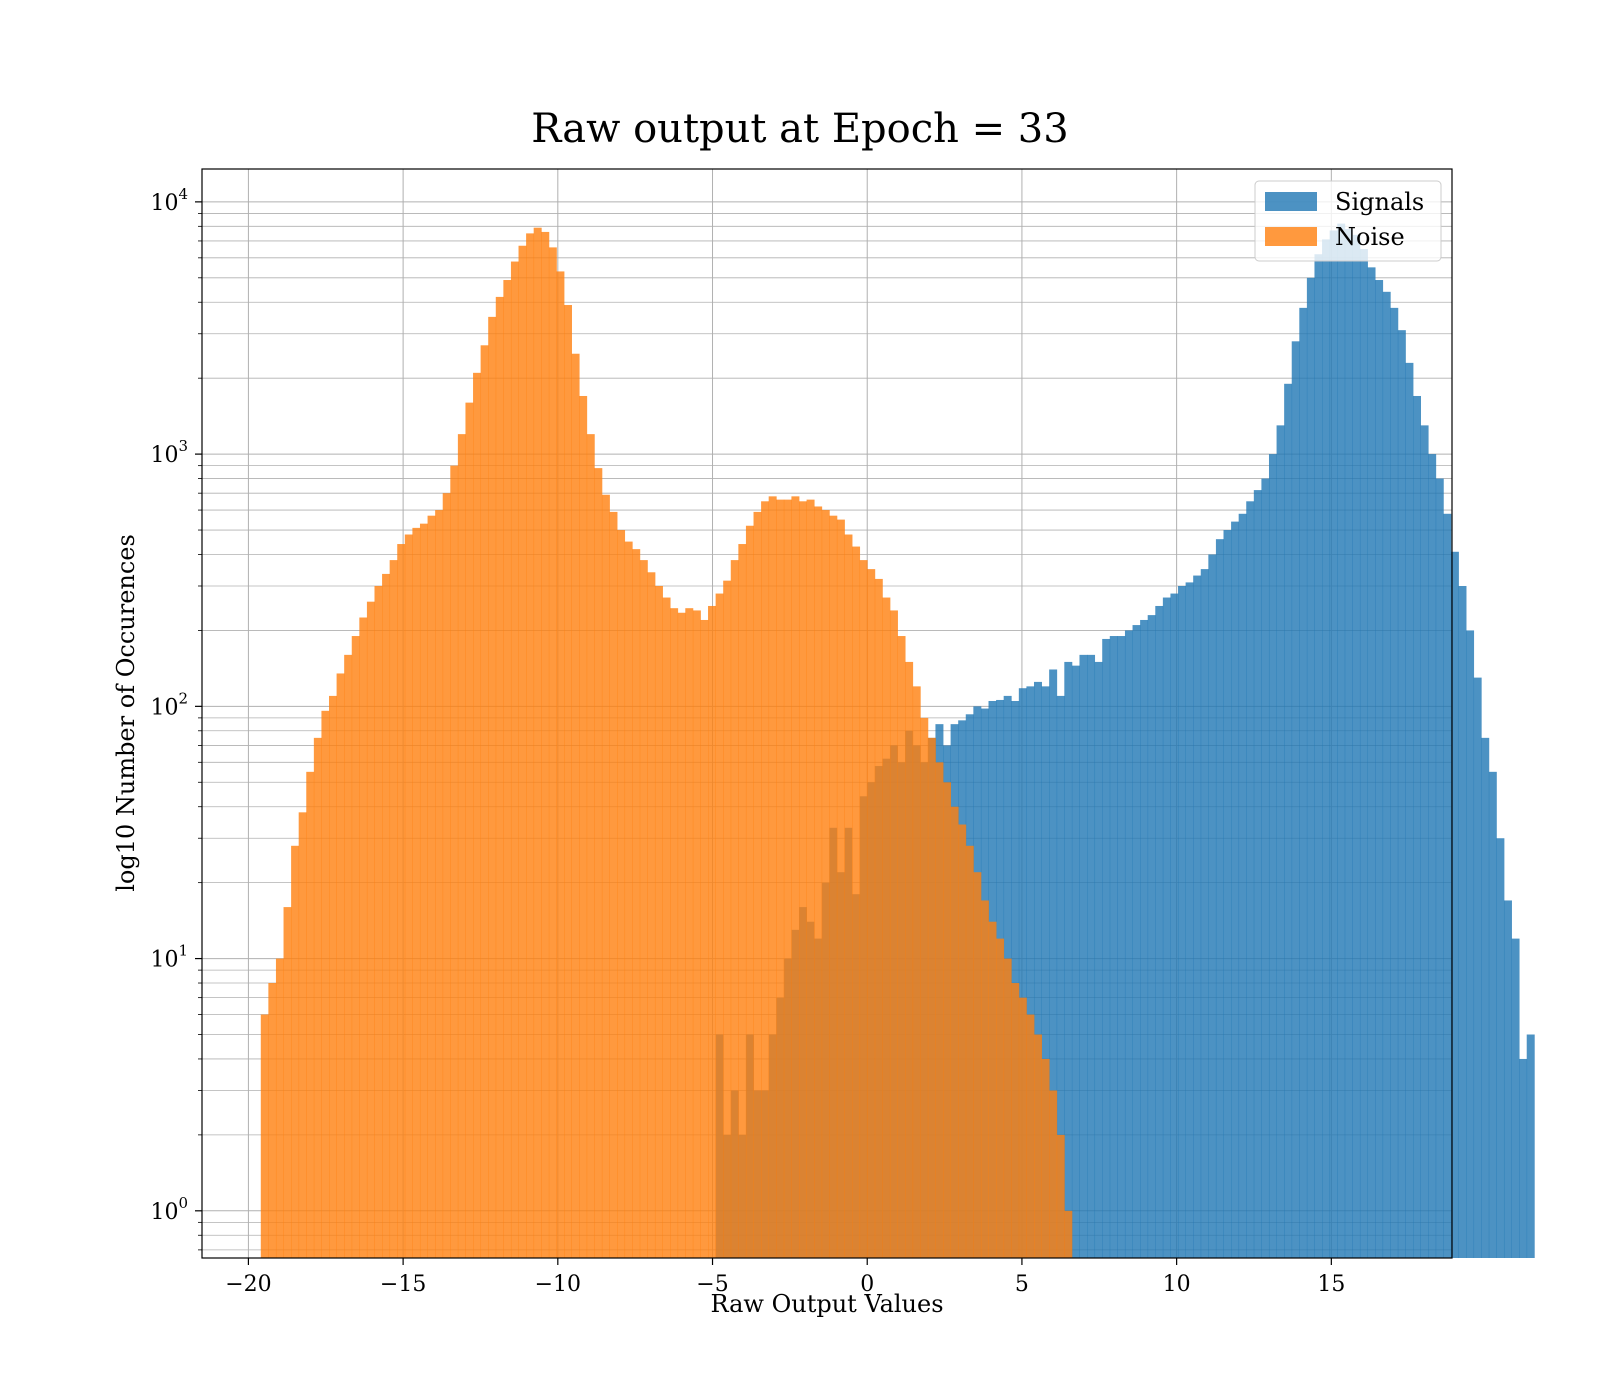  What do you see at coordinates (1022, 1284) in the screenshot?
I see `x-tick-label: 5` at bounding box center [1022, 1284].